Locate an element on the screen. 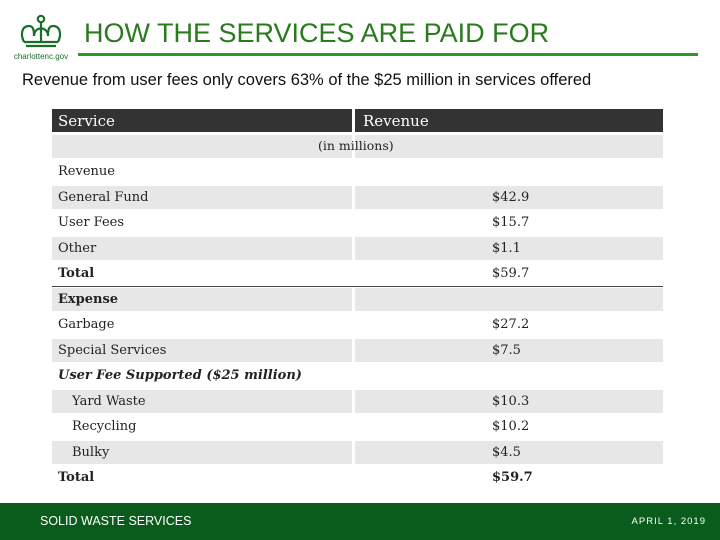 Image resolution: width=720 pixels, height=540 pixels. row-value: $4.5 is located at coordinates (509, 452).